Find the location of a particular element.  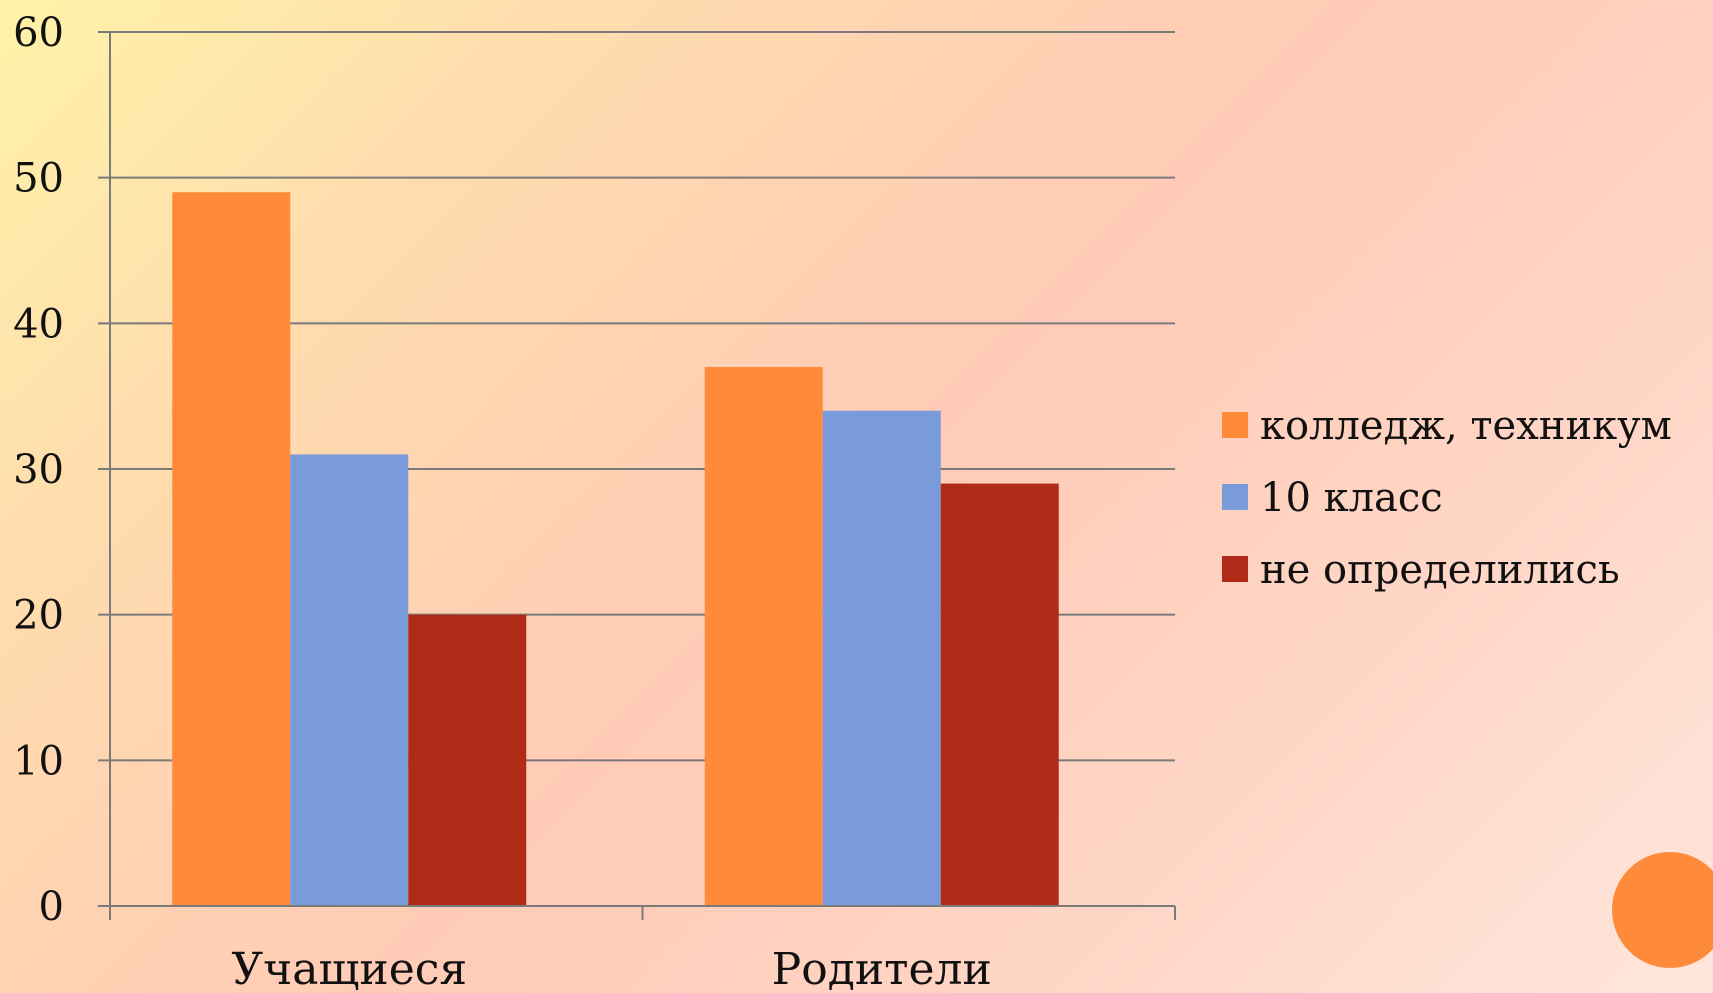

x-category-label: Учащиеся is located at coordinates (349, 968).